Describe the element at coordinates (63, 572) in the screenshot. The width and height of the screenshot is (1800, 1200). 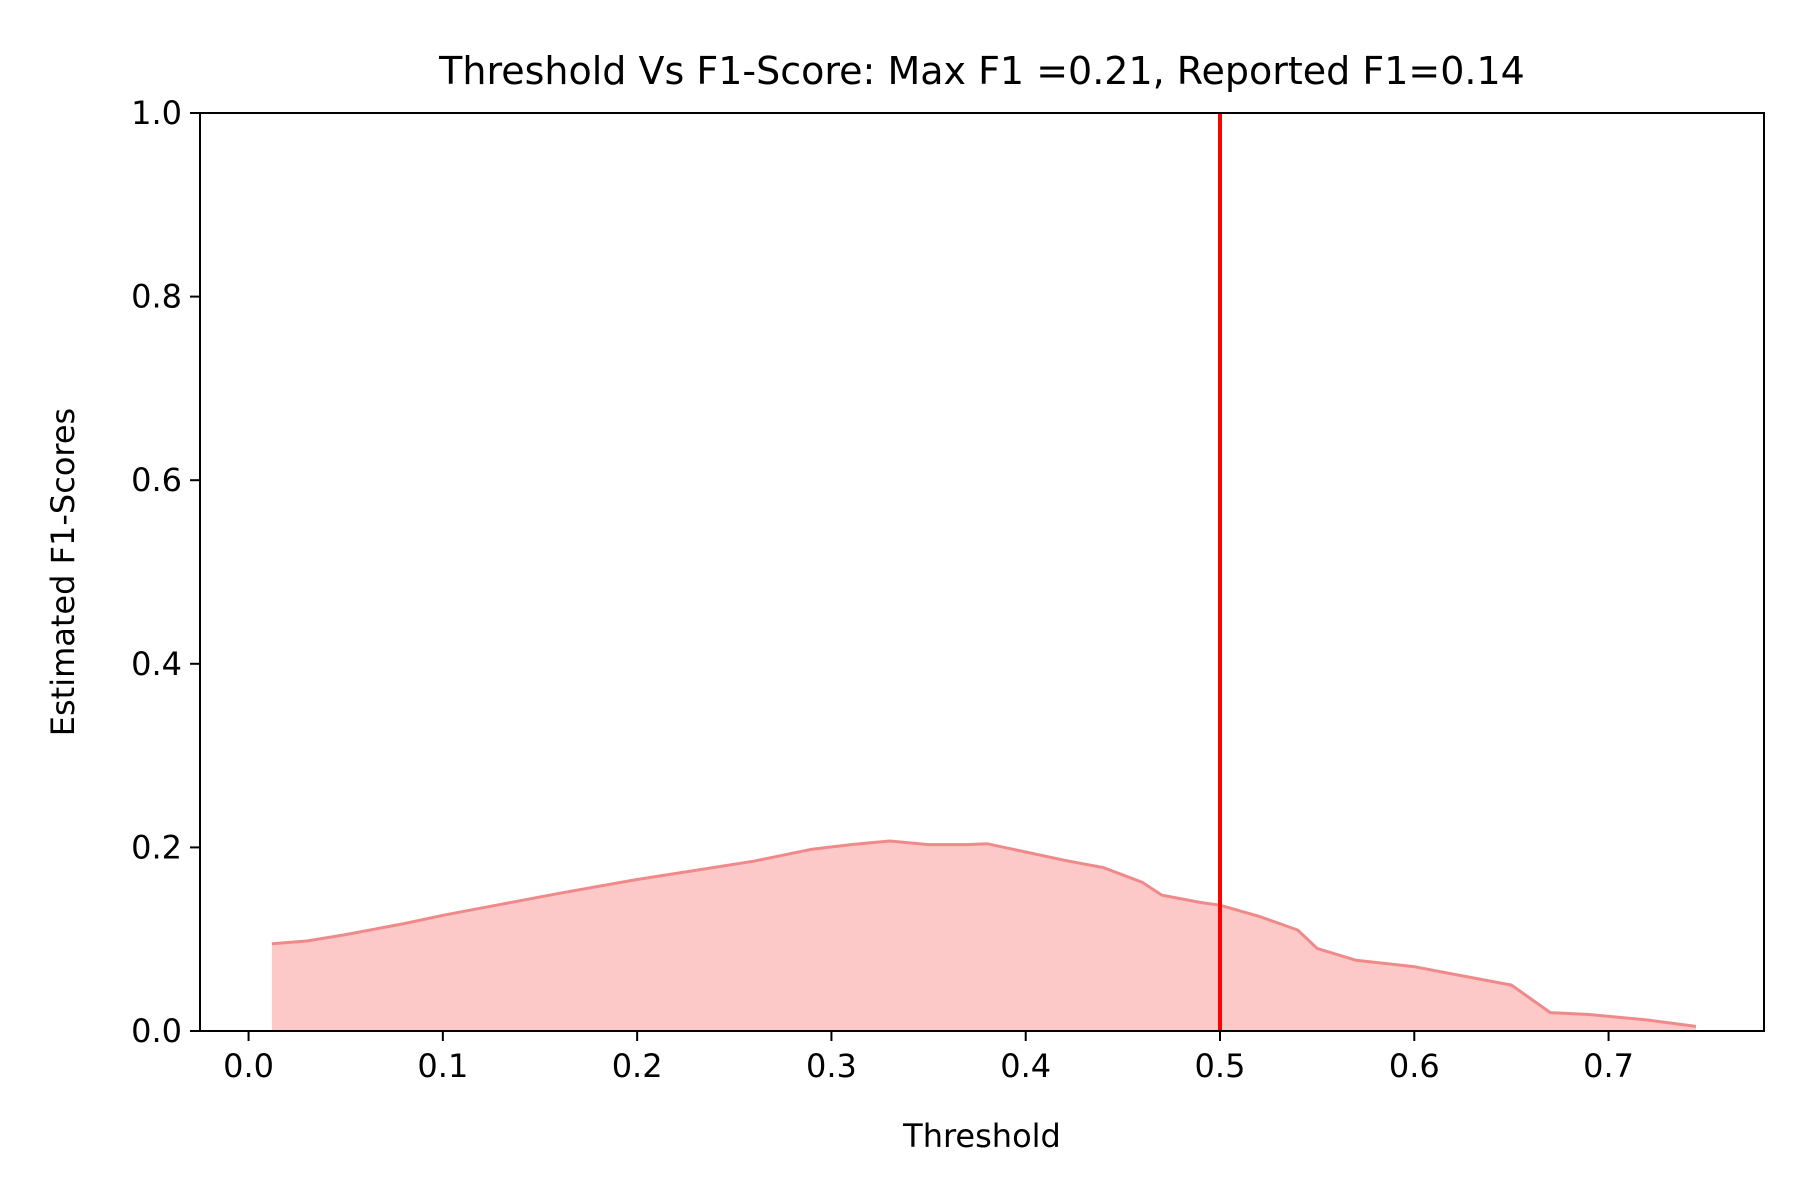
I see `y-axis-label: Estimated F1-Scores` at that location.